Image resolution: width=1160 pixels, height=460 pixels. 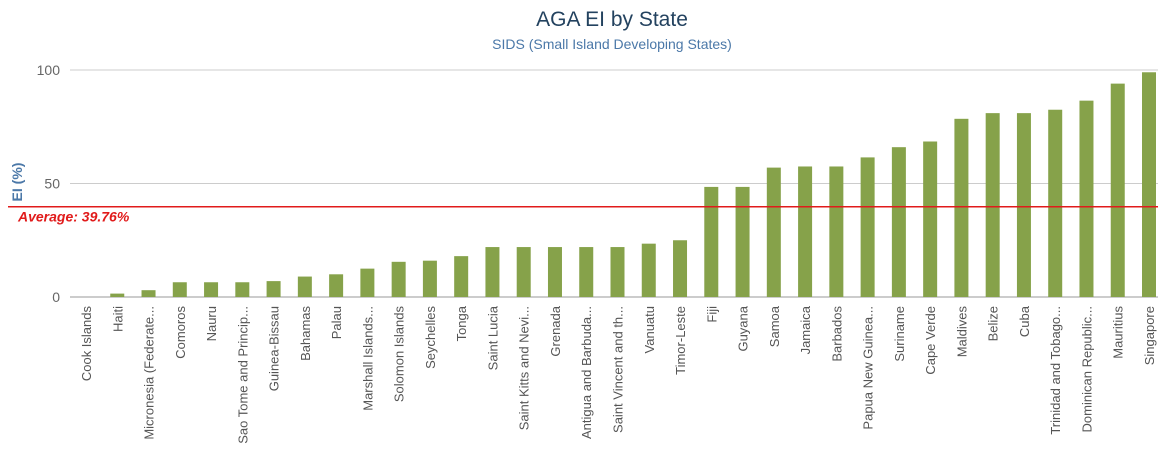 What do you see at coordinates (649, 329) in the screenshot?
I see `x-tick-label: Vanuatu` at bounding box center [649, 329].